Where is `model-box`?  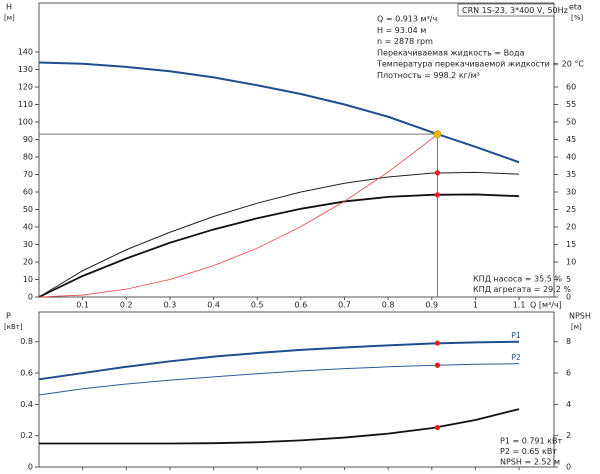 model-box is located at coordinates (506, 10).